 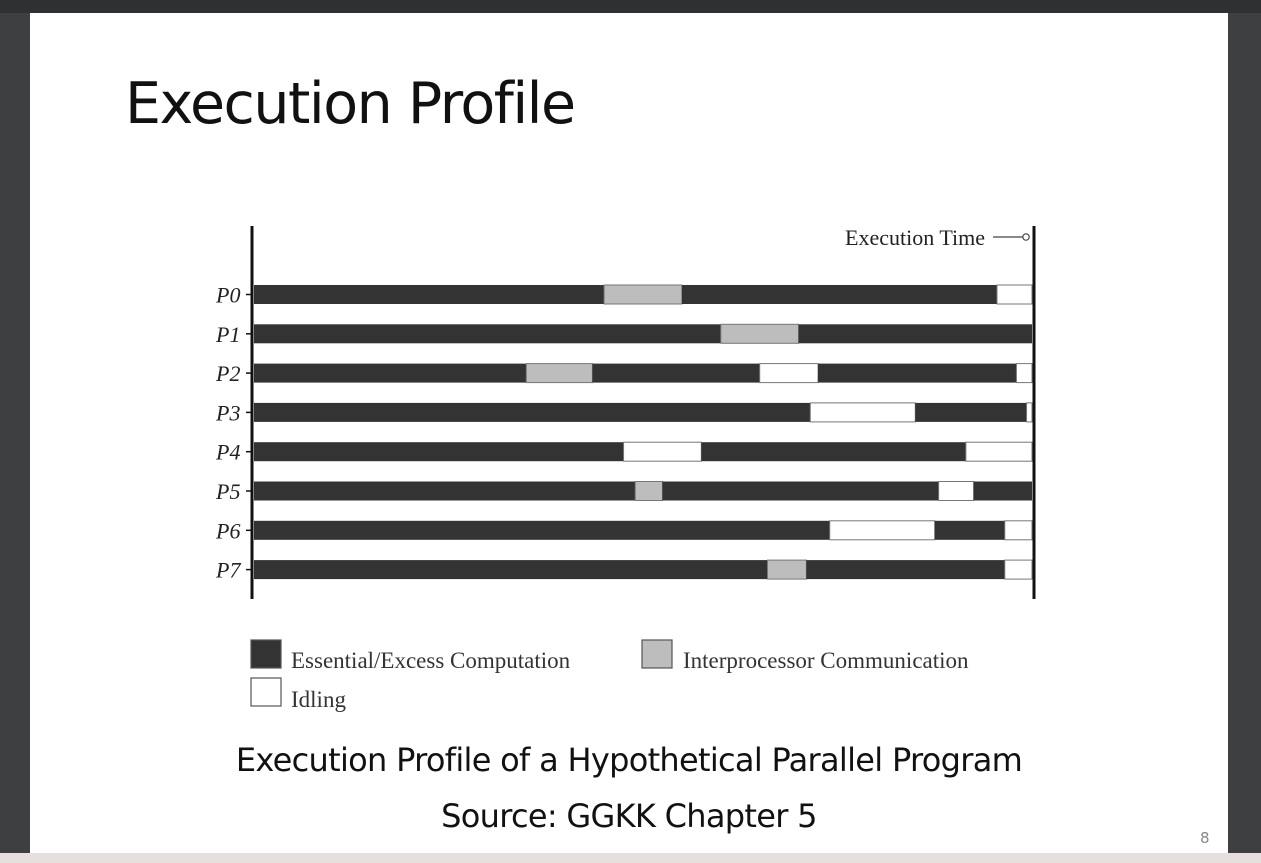 I want to click on process-row-p5: P5, so click(x=623, y=491).